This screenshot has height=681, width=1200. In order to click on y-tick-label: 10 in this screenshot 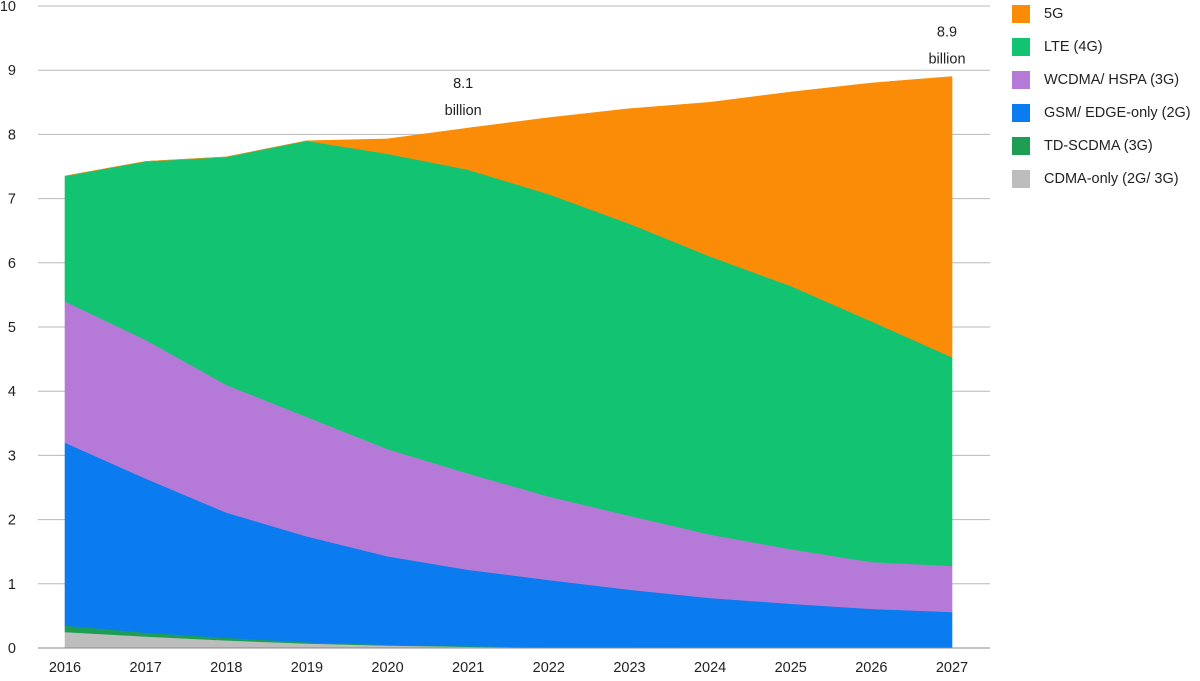, I will do `click(8, 7)`.